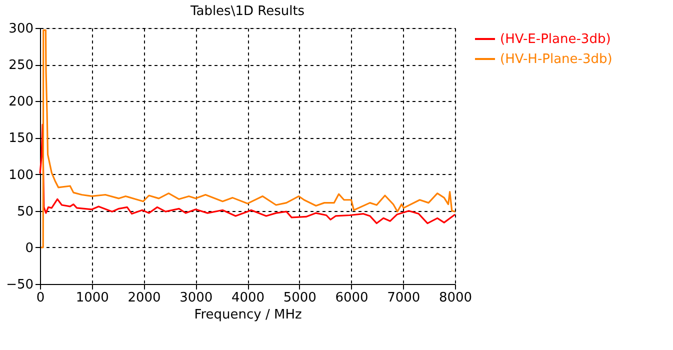 This screenshot has width=673, height=350. What do you see at coordinates (299, 298) in the screenshot?
I see `x-tick-label: 5000` at bounding box center [299, 298].